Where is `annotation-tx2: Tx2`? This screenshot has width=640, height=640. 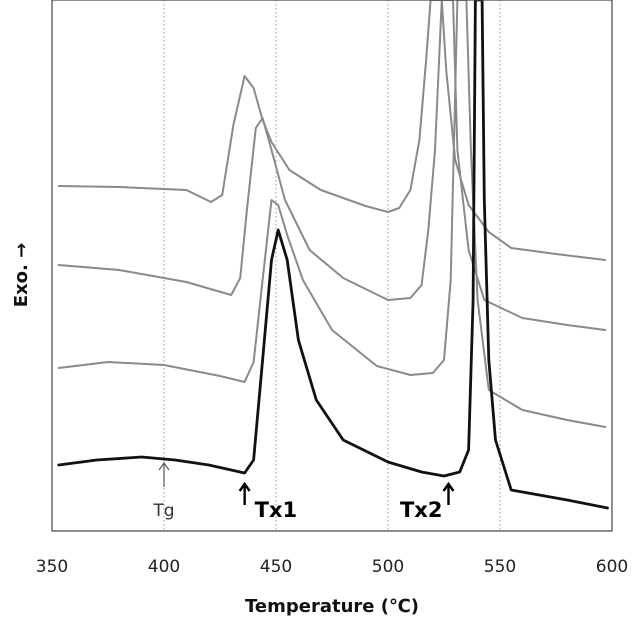
annotation-tx2: Tx2 is located at coordinates (421, 510).